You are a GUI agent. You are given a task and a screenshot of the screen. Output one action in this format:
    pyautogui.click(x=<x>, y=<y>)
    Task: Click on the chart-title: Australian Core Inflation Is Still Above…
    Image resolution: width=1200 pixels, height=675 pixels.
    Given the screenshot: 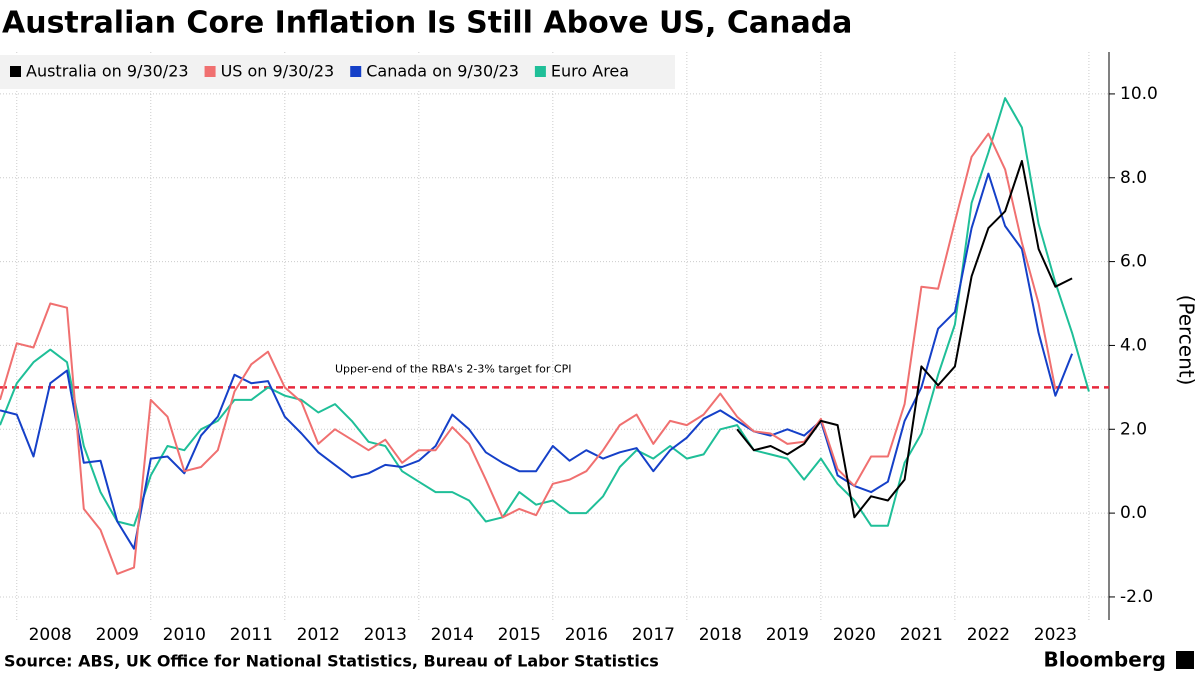 What is the action you would take?
    pyautogui.click(x=427, y=23)
    